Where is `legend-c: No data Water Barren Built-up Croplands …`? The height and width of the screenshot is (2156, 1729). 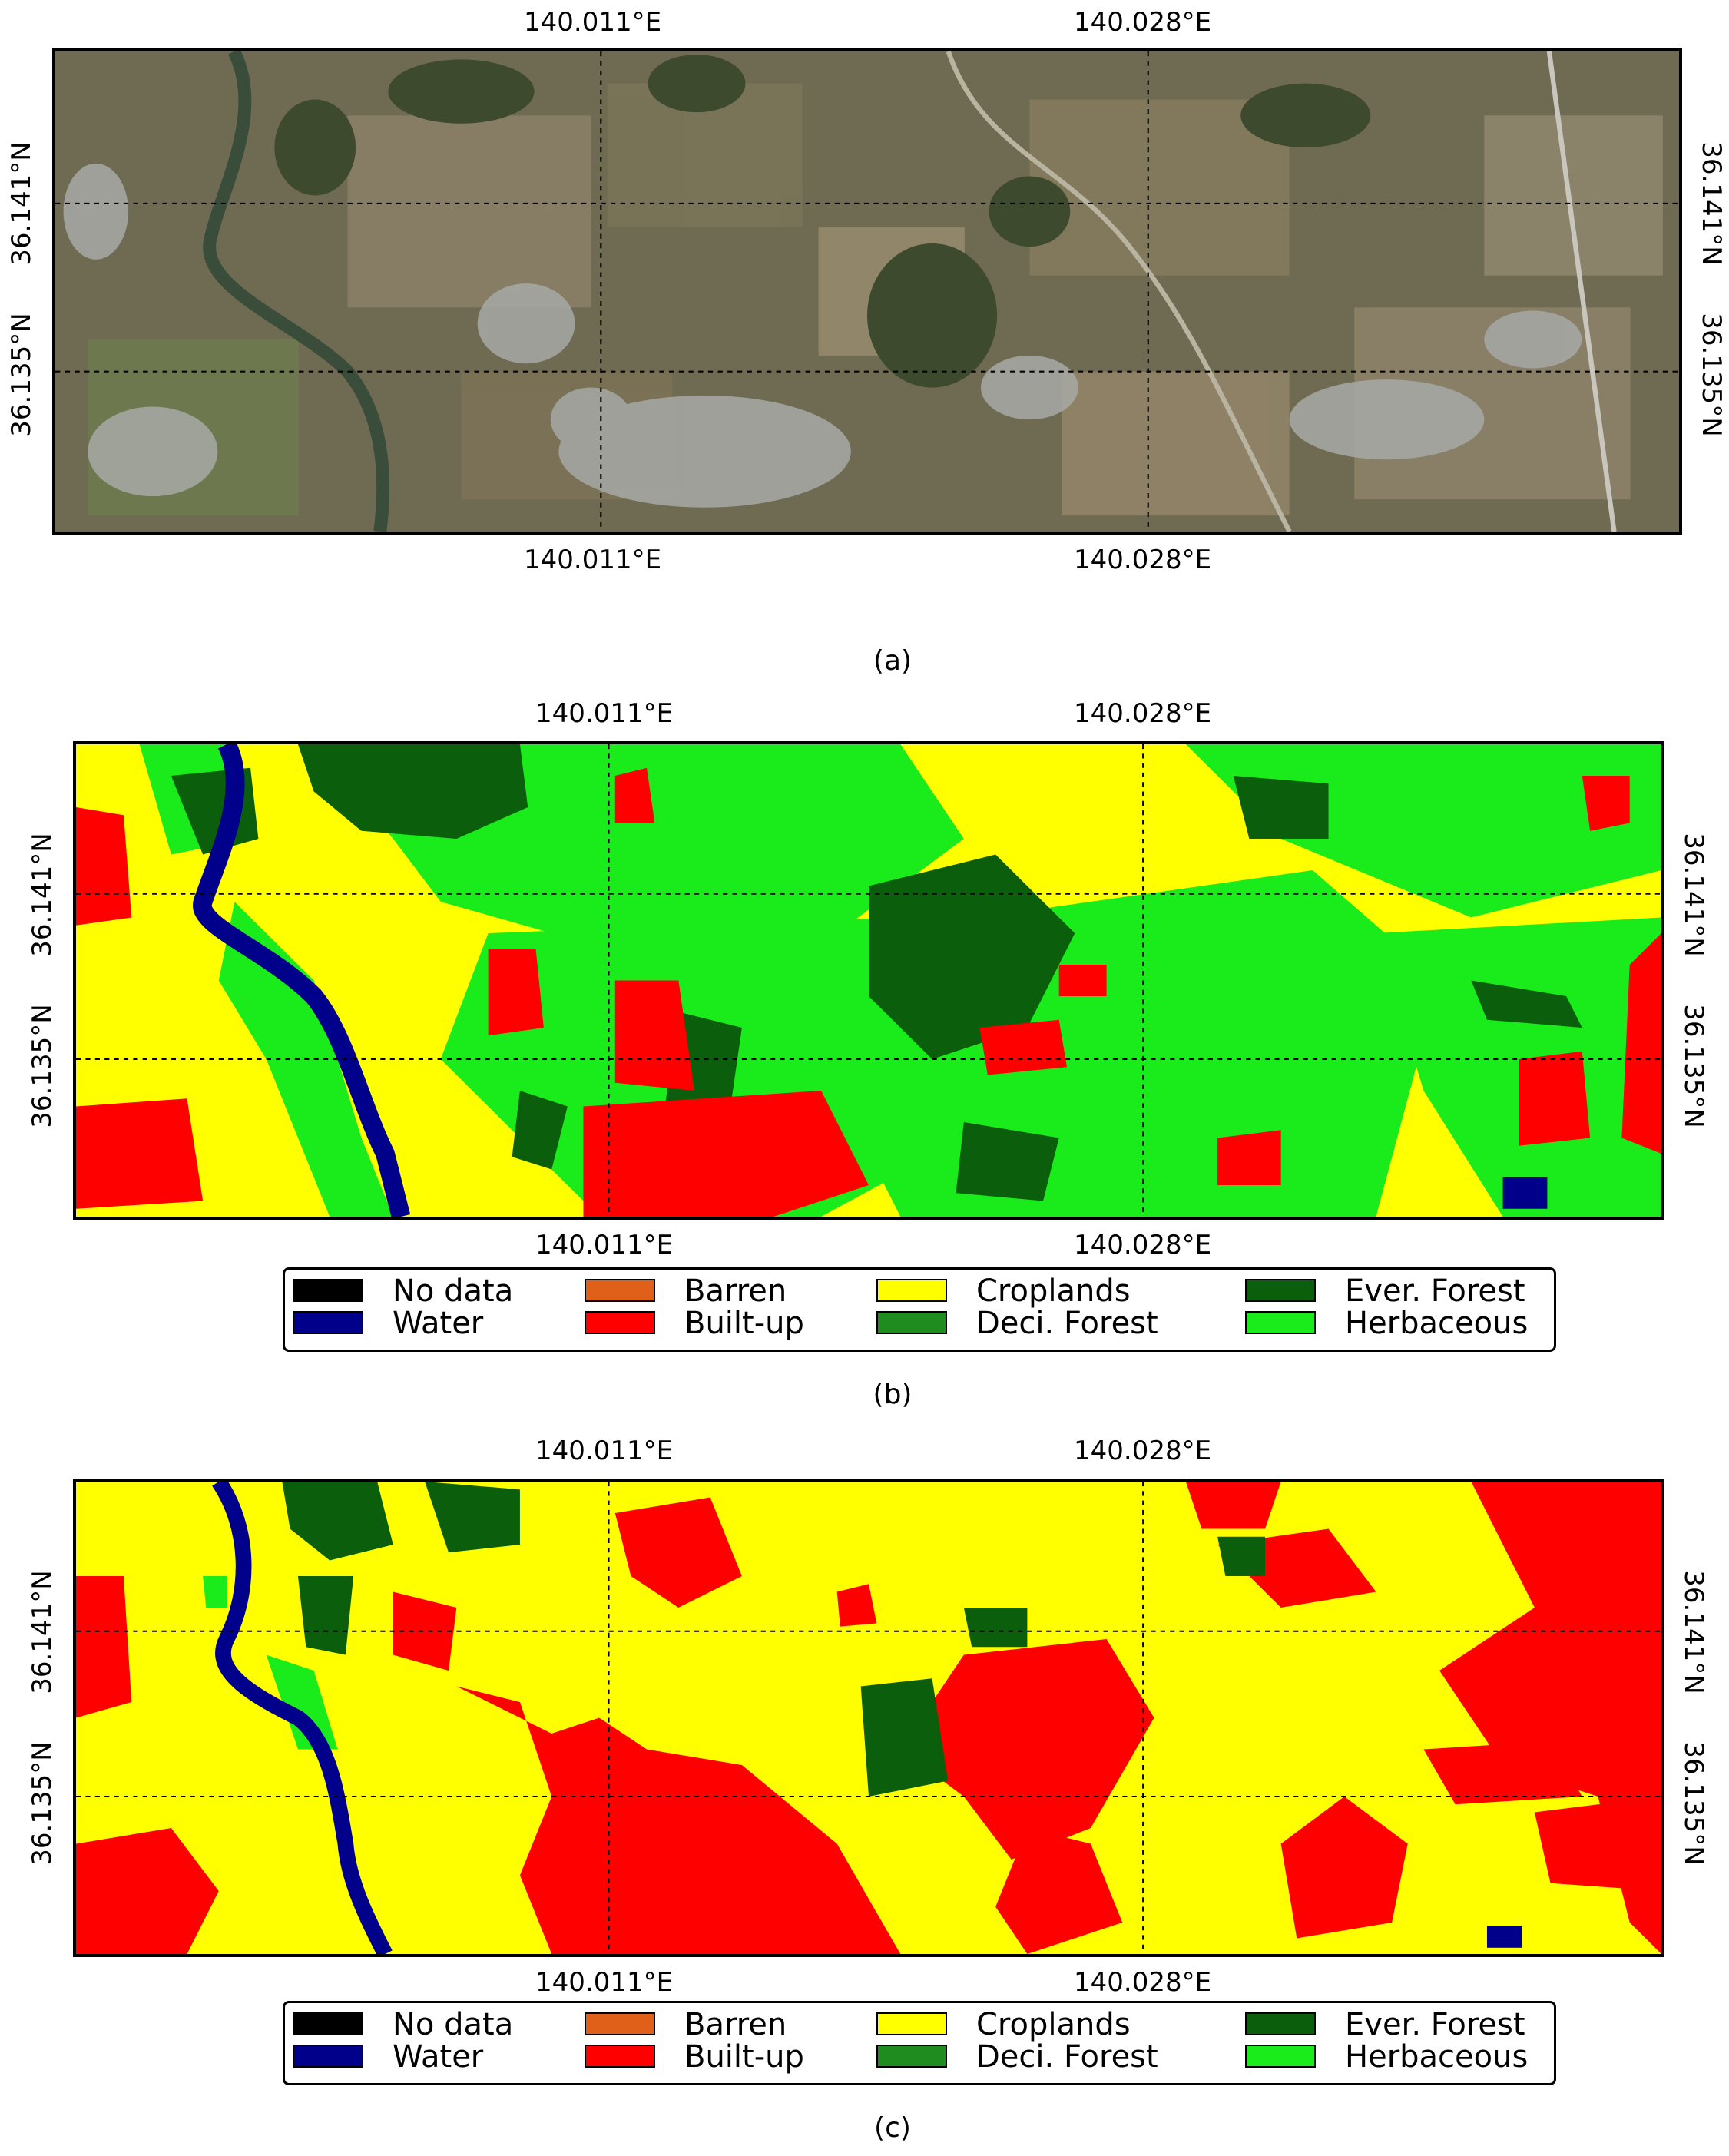 legend-c: No data Water Barren Built-up Croplands … is located at coordinates (919, 2043).